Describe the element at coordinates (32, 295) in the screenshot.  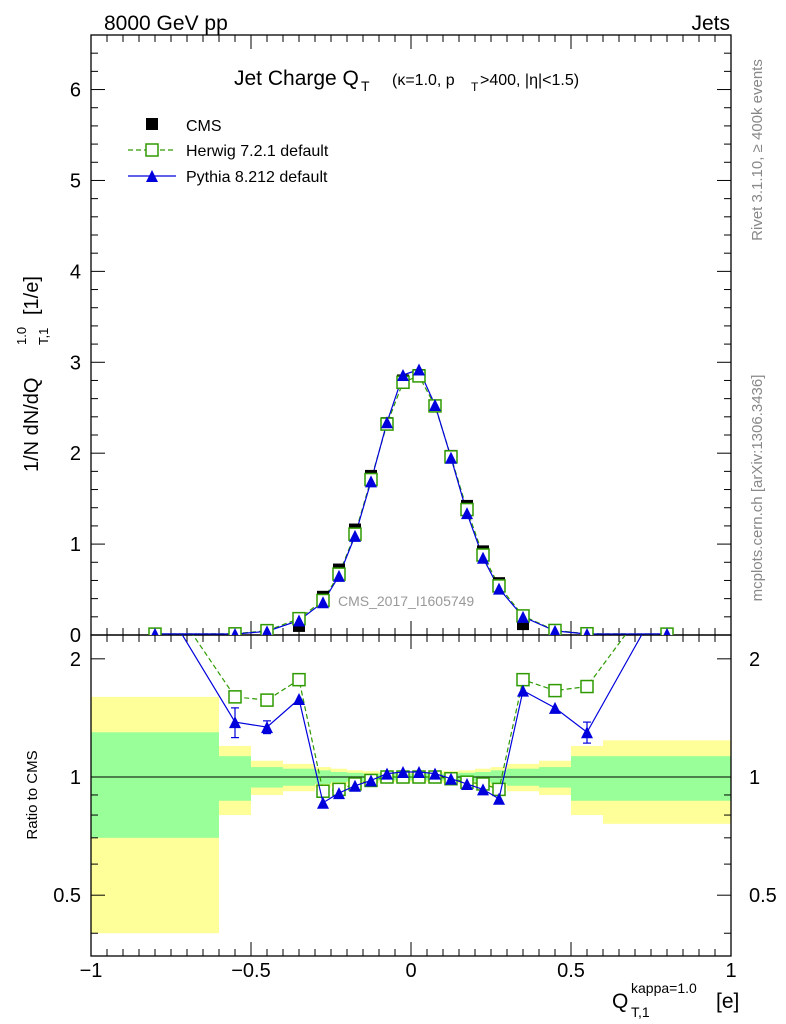
I see `main-ylabel-unit: [1/e]` at that location.